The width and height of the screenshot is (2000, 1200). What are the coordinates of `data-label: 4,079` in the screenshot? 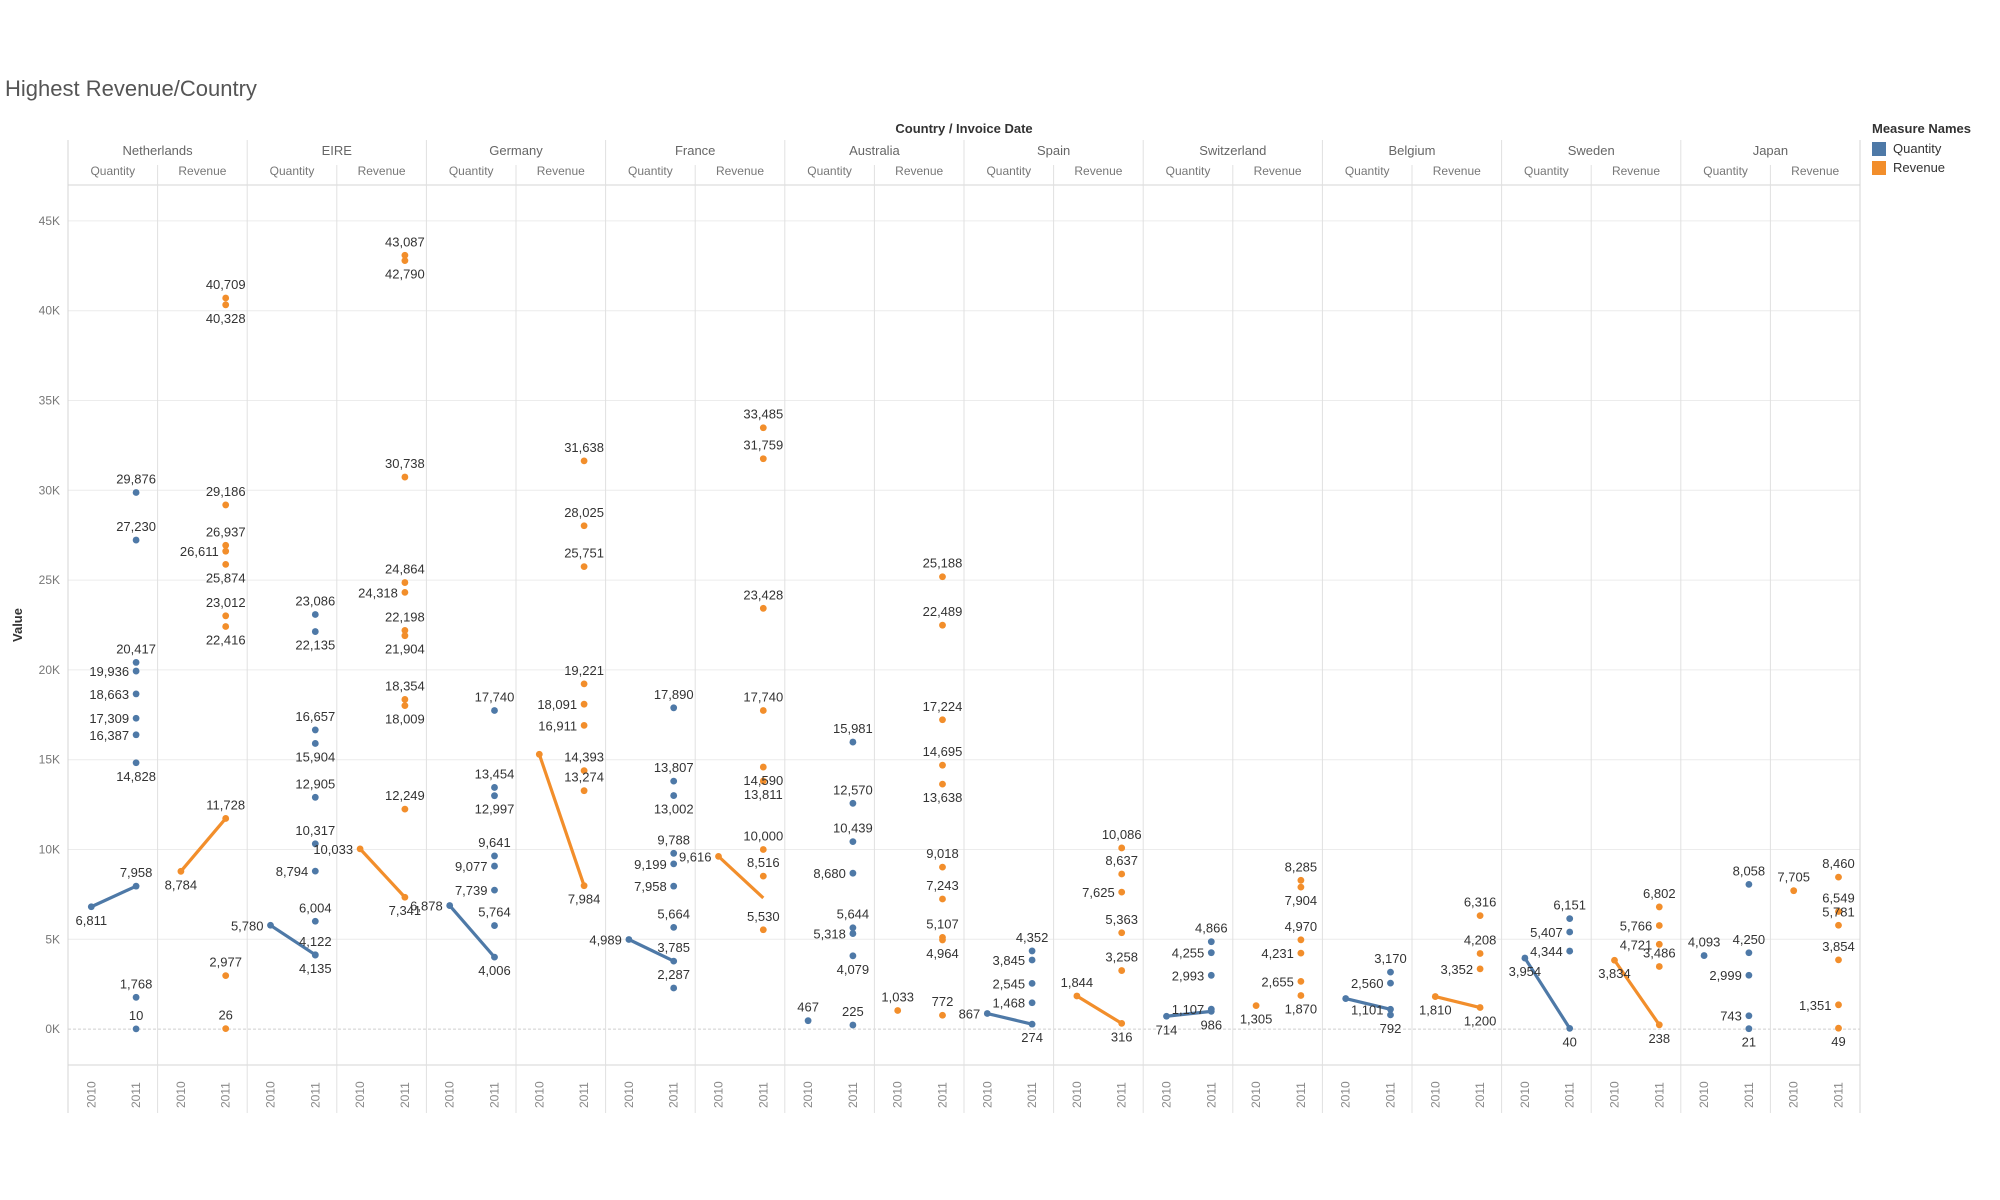 It's located at (853, 969).